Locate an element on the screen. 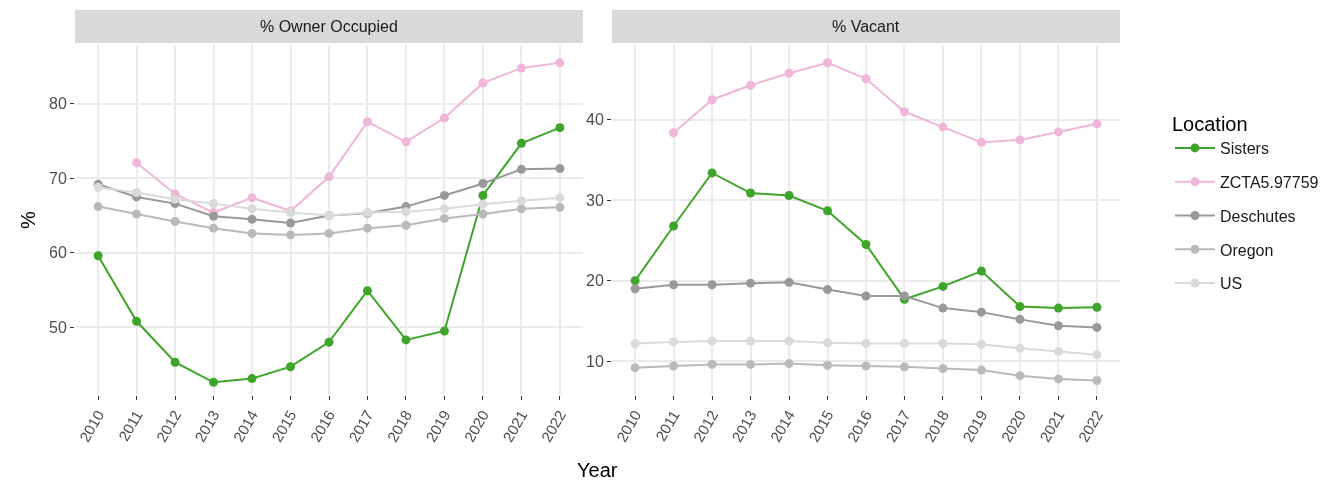 This screenshot has width=1334, height=489. y-tick-label: 30 is located at coordinates (595, 200).